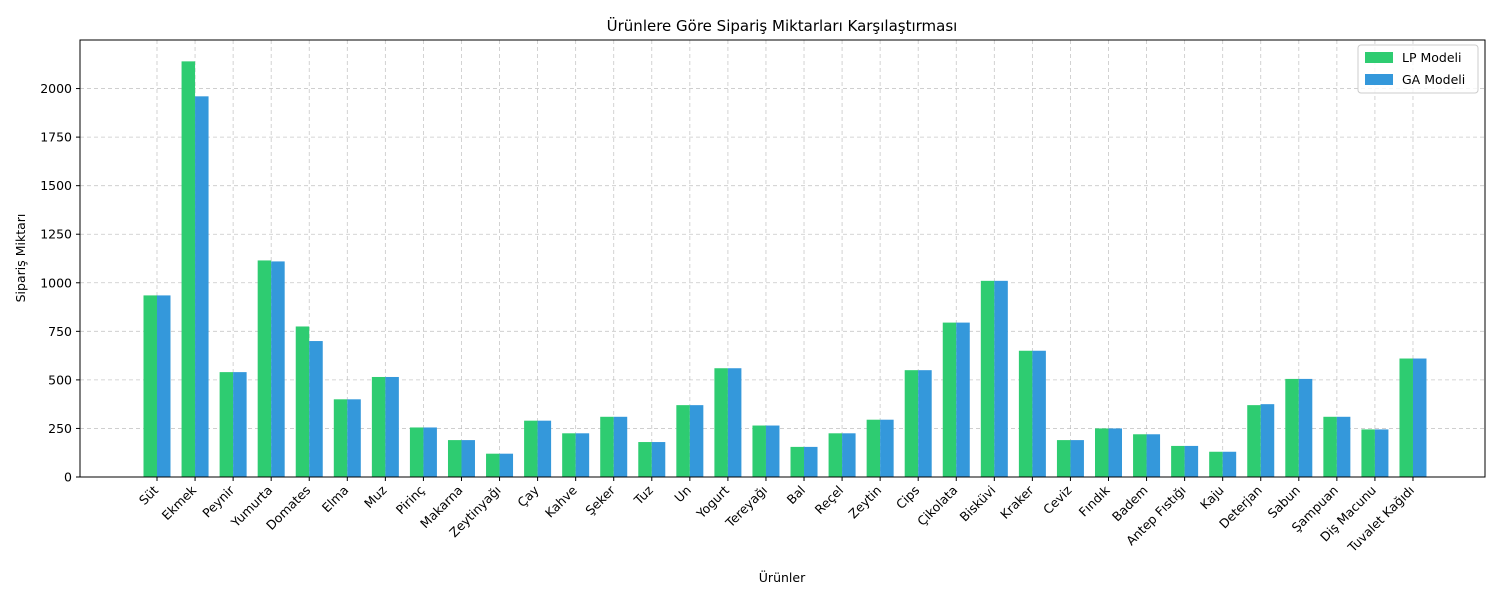 The height and width of the screenshot is (600, 1500). Describe the element at coordinates (1379, 57) in the screenshot. I see `legend-swatch-lp` at that location.